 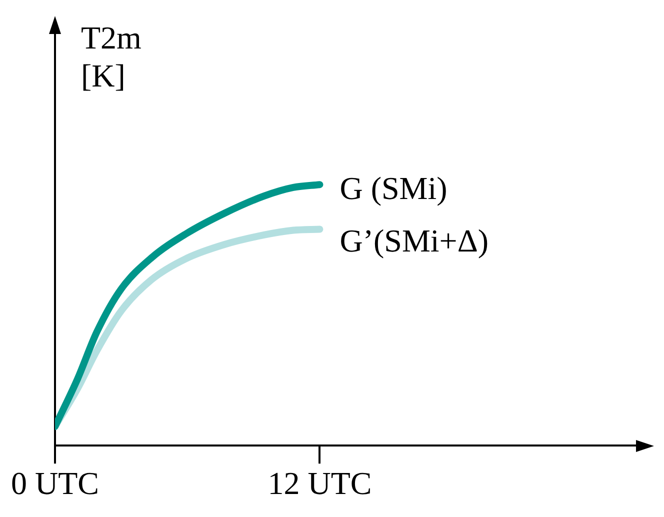 What do you see at coordinates (111, 56) in the screenshot?
I see `y-axis-title: T2m [K]` at bounding box center [111, 56].